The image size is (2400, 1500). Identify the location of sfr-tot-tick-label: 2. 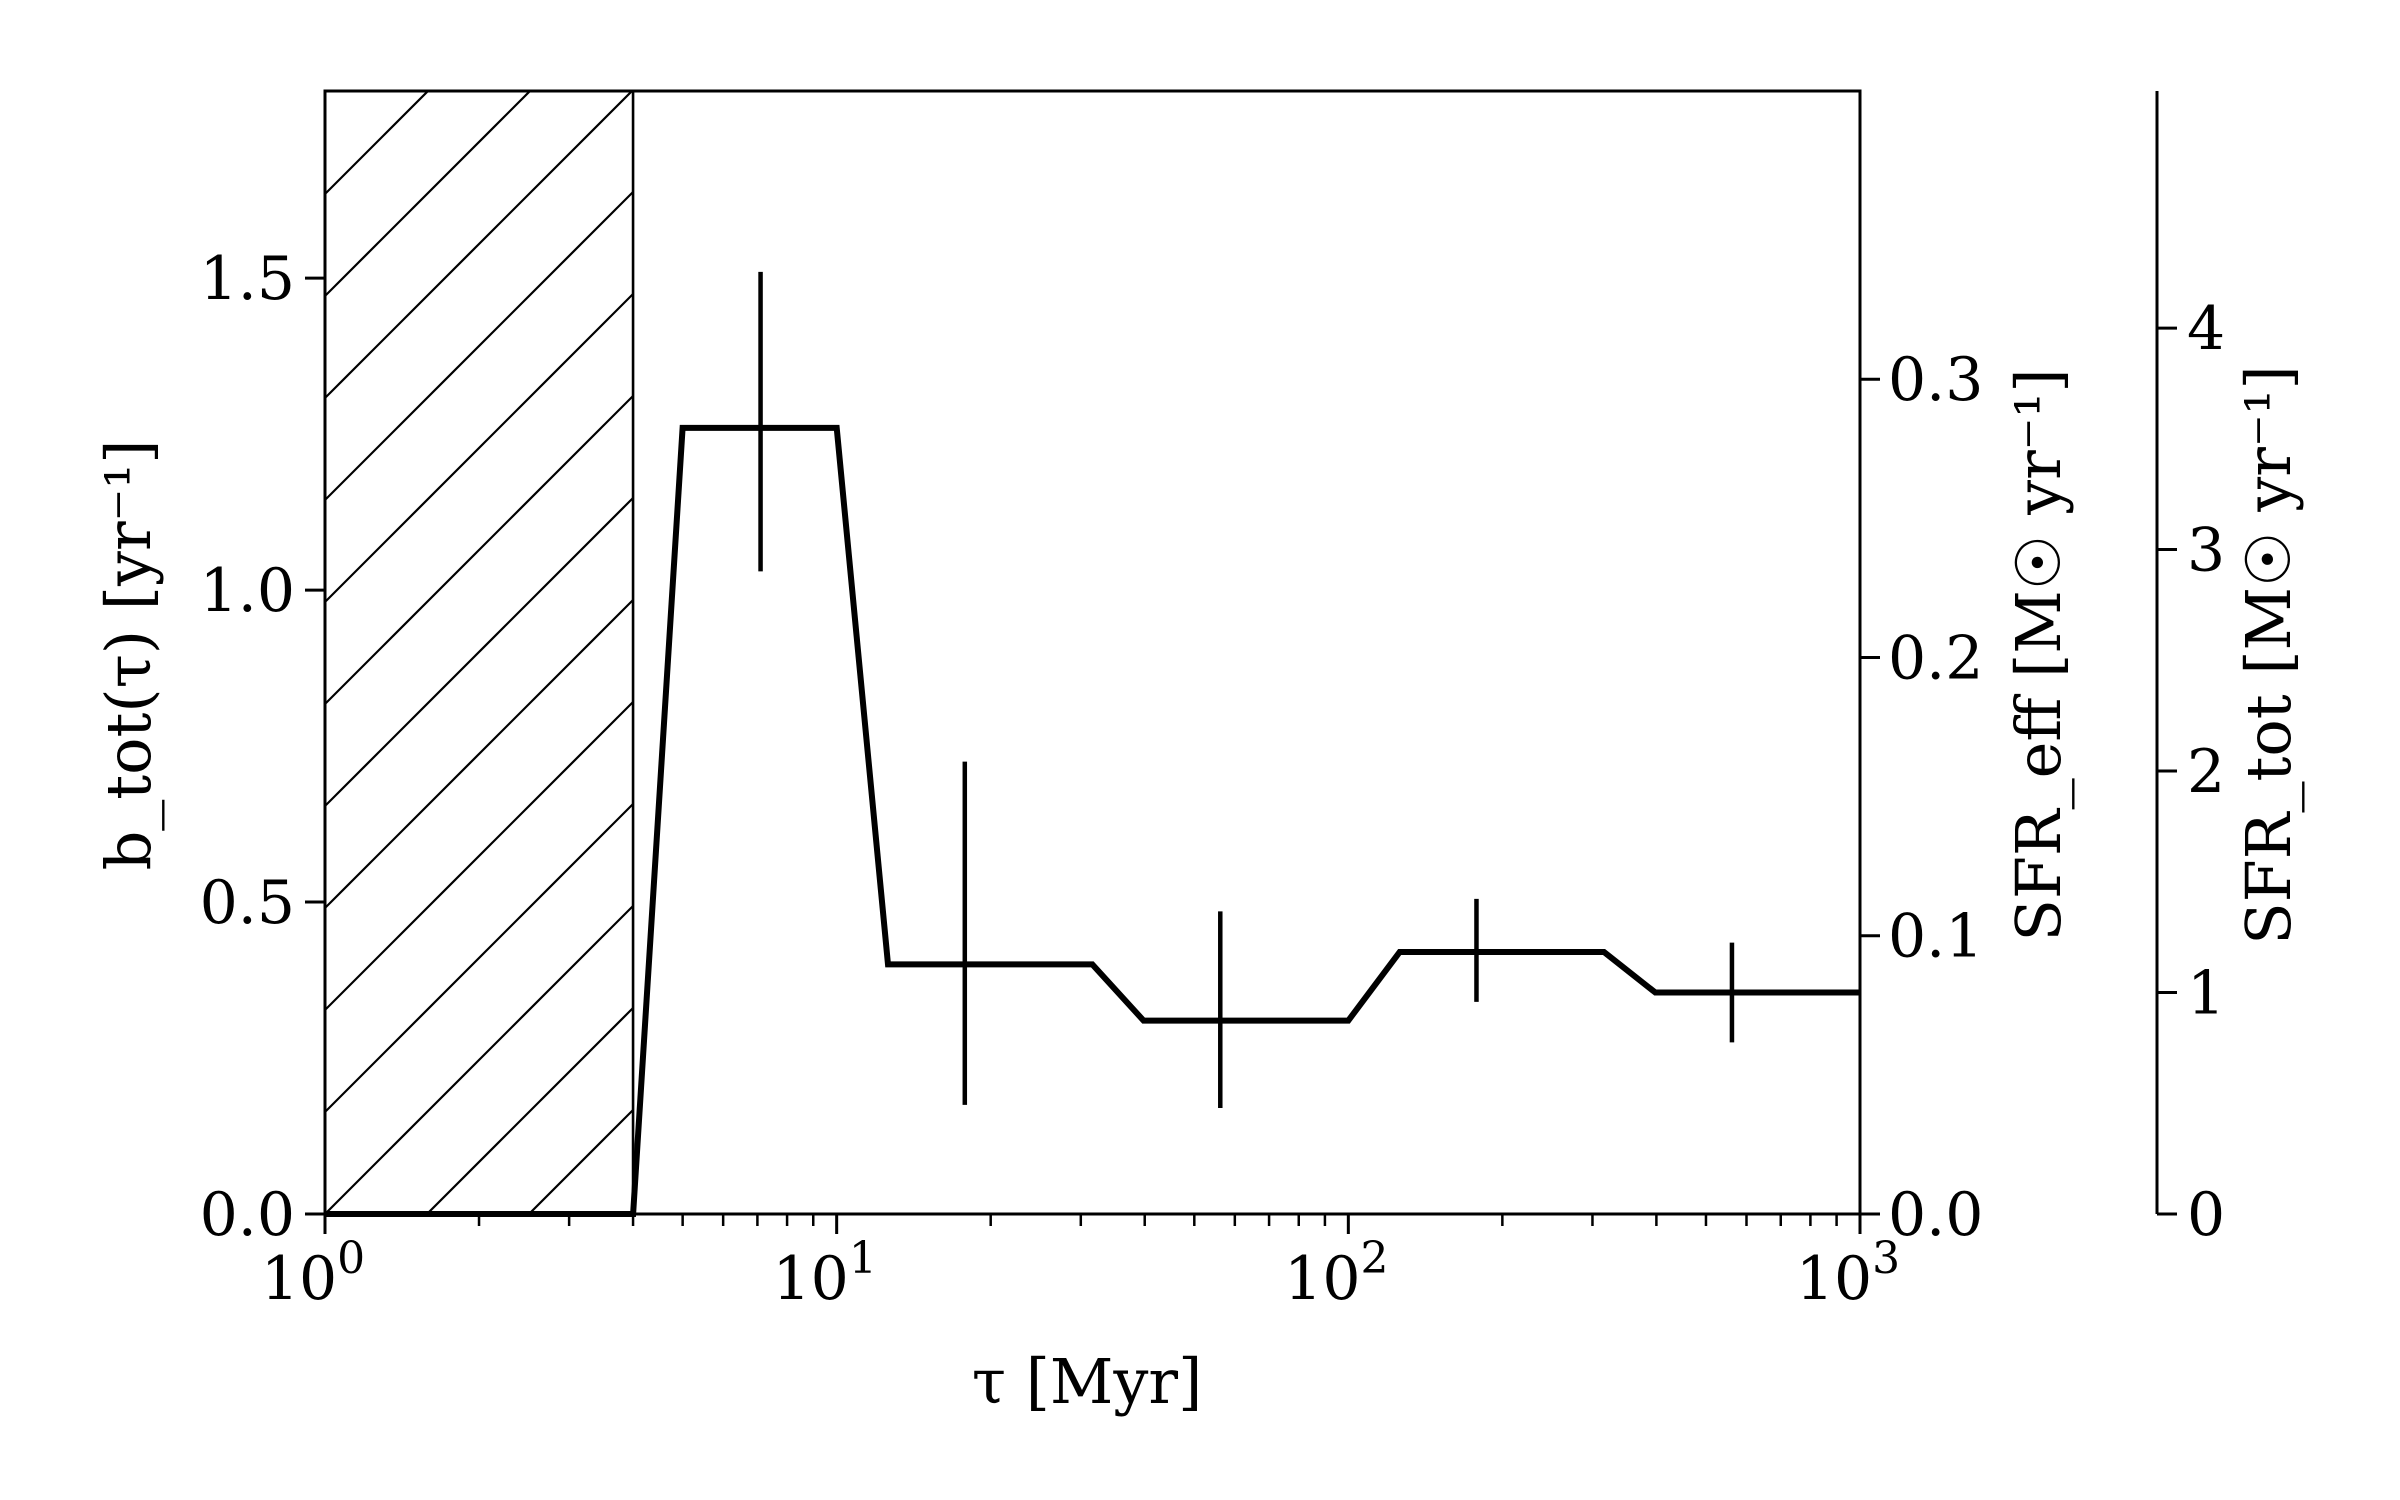
(2206, 772).